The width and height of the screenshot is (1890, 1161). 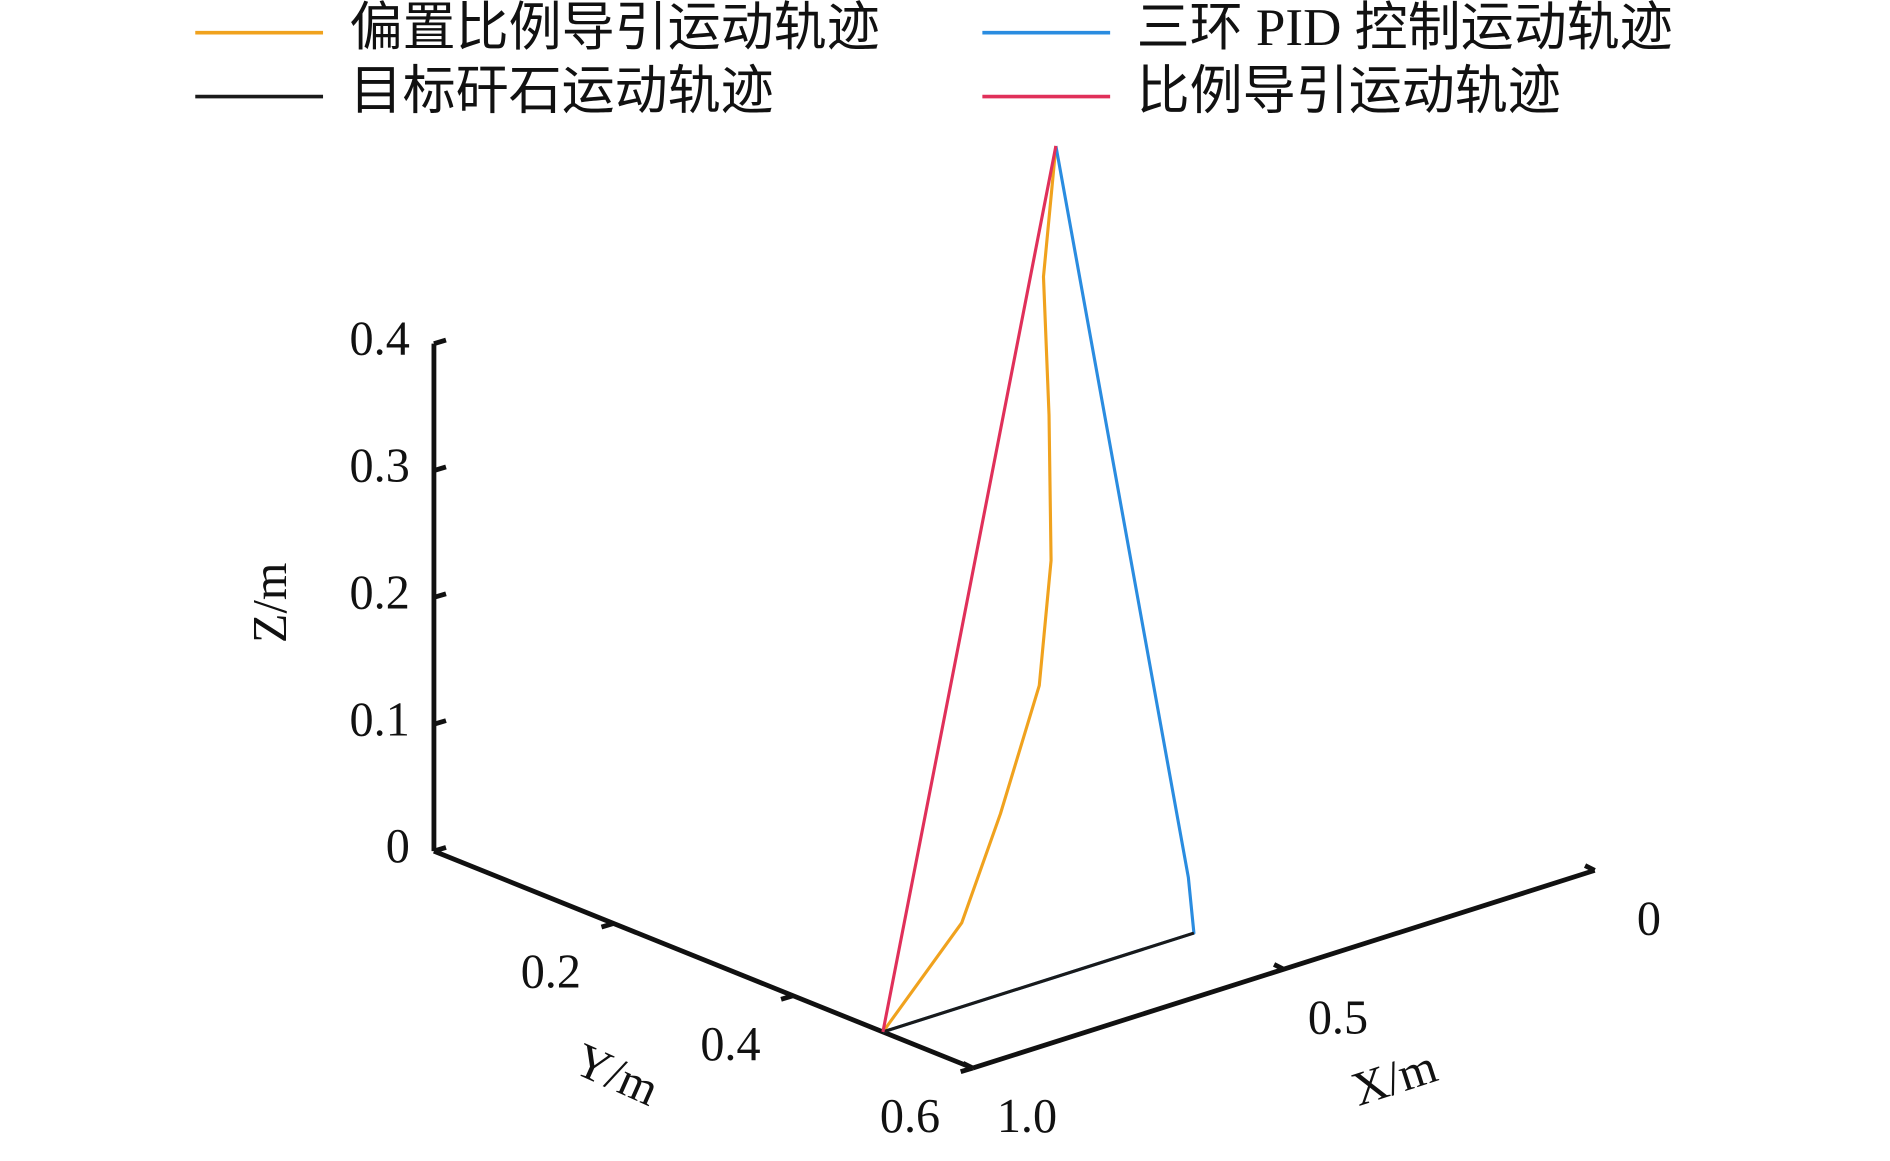 I want to click on legend-label: 偏置比例导引运动轨迹, so click(x=615, y=28).